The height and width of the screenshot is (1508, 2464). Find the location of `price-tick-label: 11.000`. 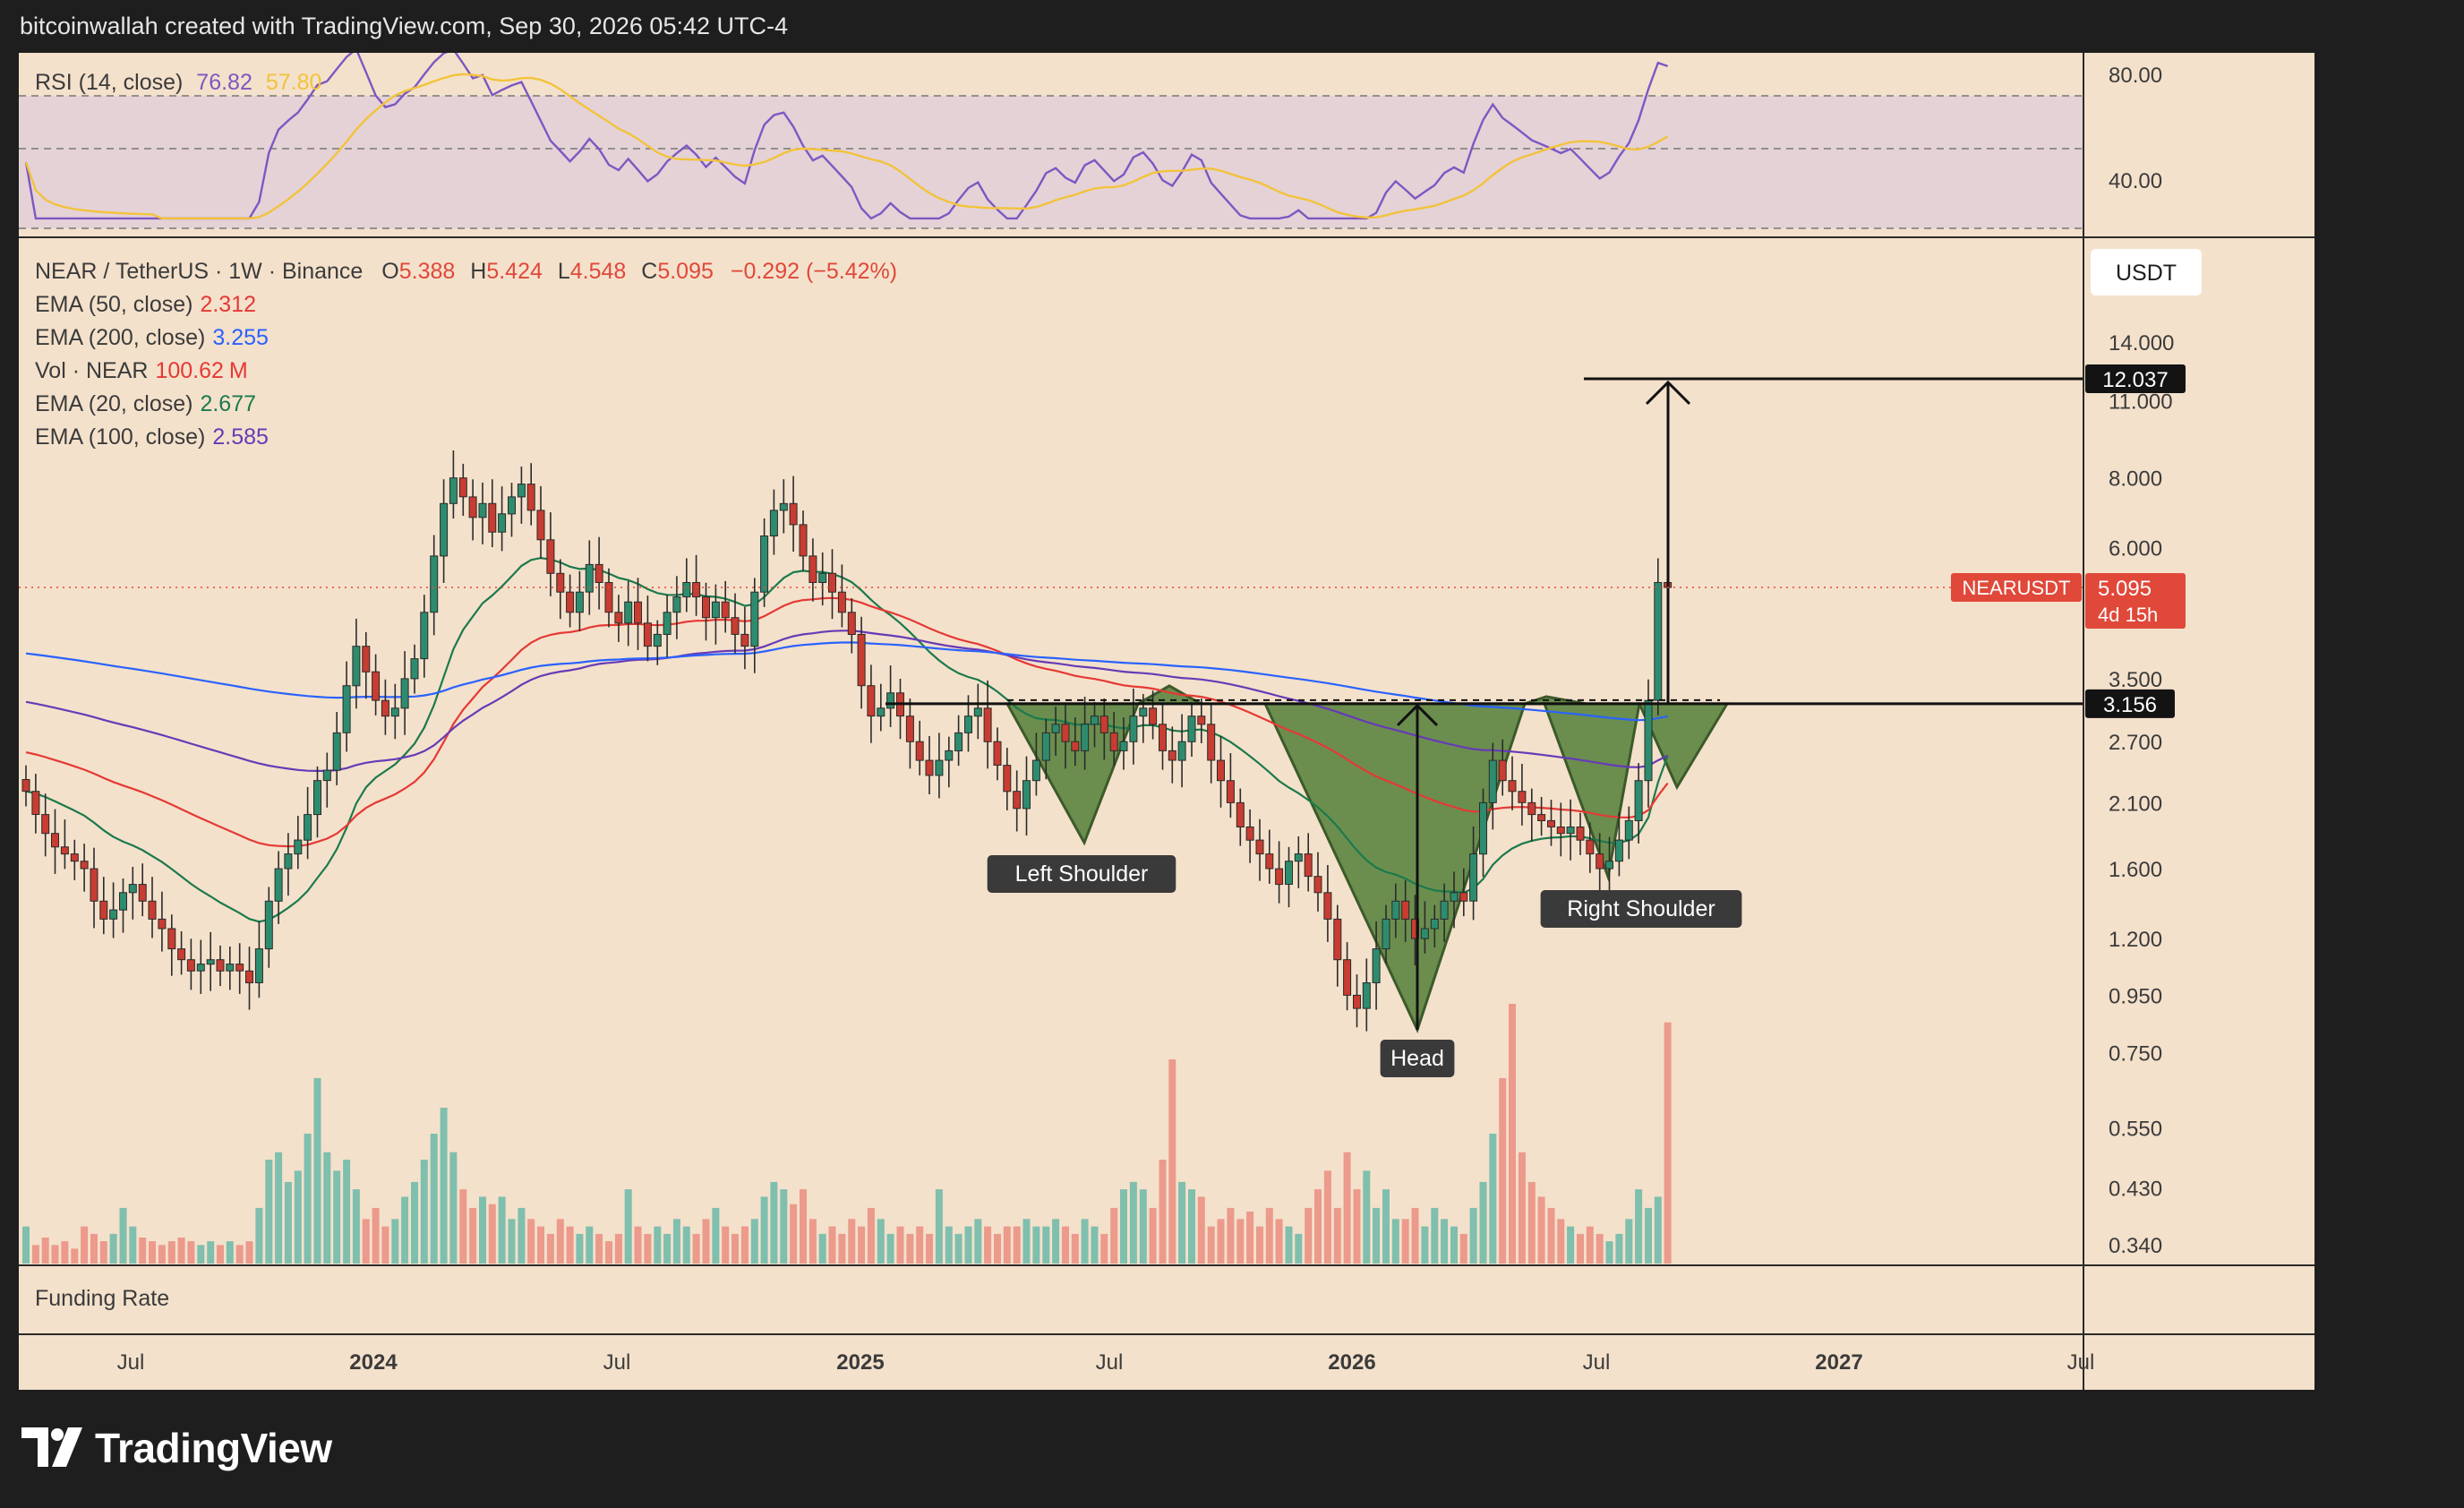

price-tick-label: 11.000 is located at coordinates (2141, 402).